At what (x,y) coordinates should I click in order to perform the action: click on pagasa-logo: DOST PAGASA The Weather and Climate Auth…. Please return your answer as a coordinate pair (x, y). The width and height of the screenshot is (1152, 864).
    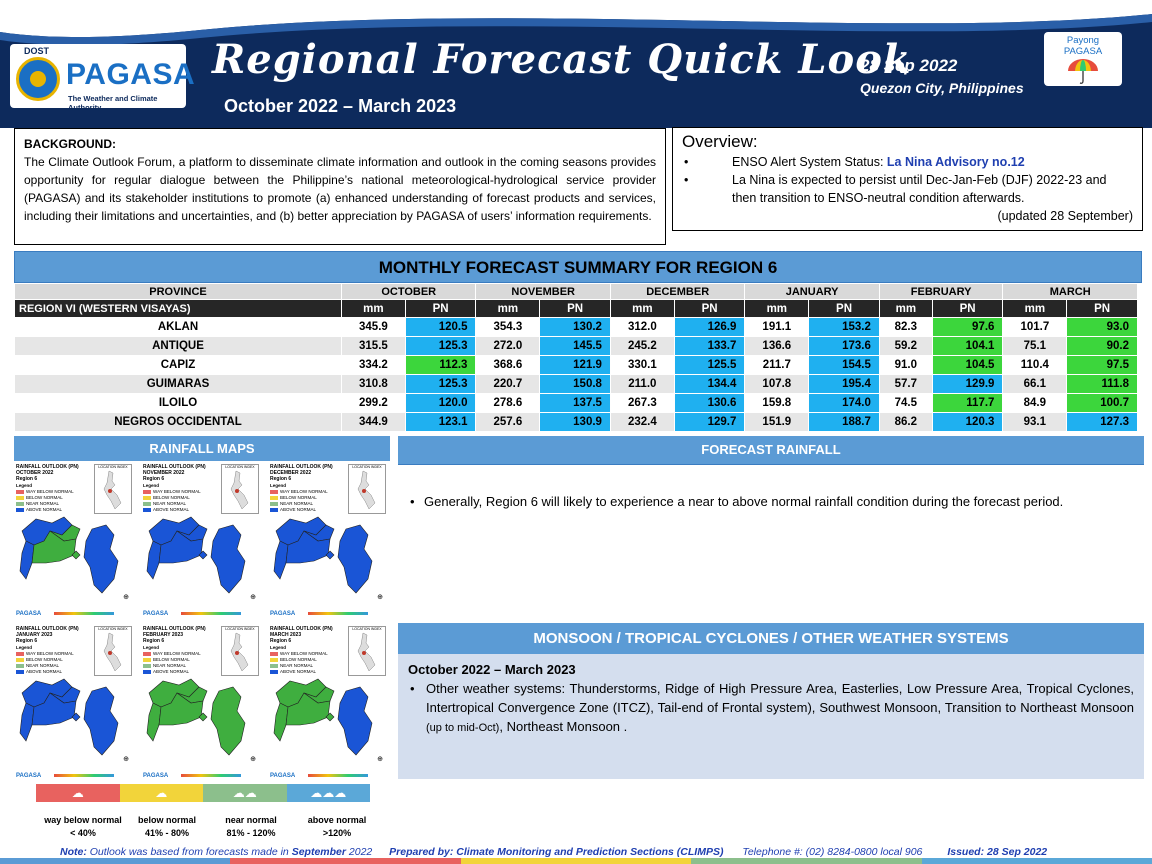
    Looking at the image, I should click on (102, 78).